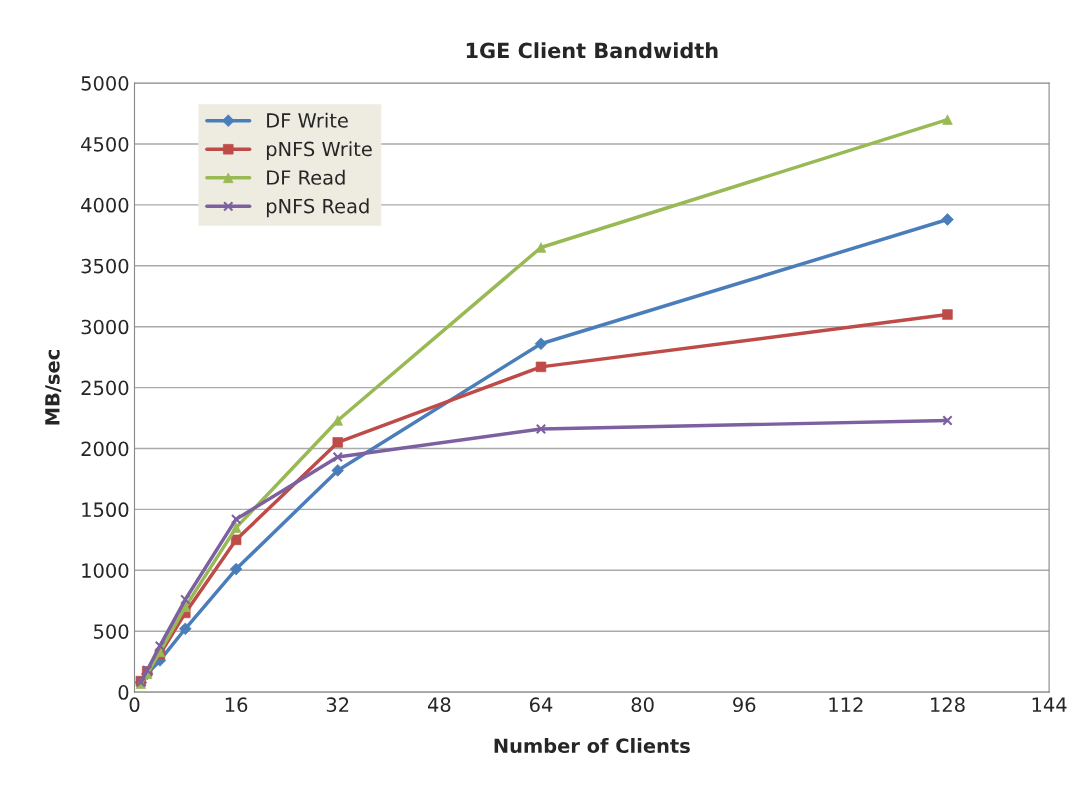  I want to click on y-tick-label: 1000, so click(105, 570).